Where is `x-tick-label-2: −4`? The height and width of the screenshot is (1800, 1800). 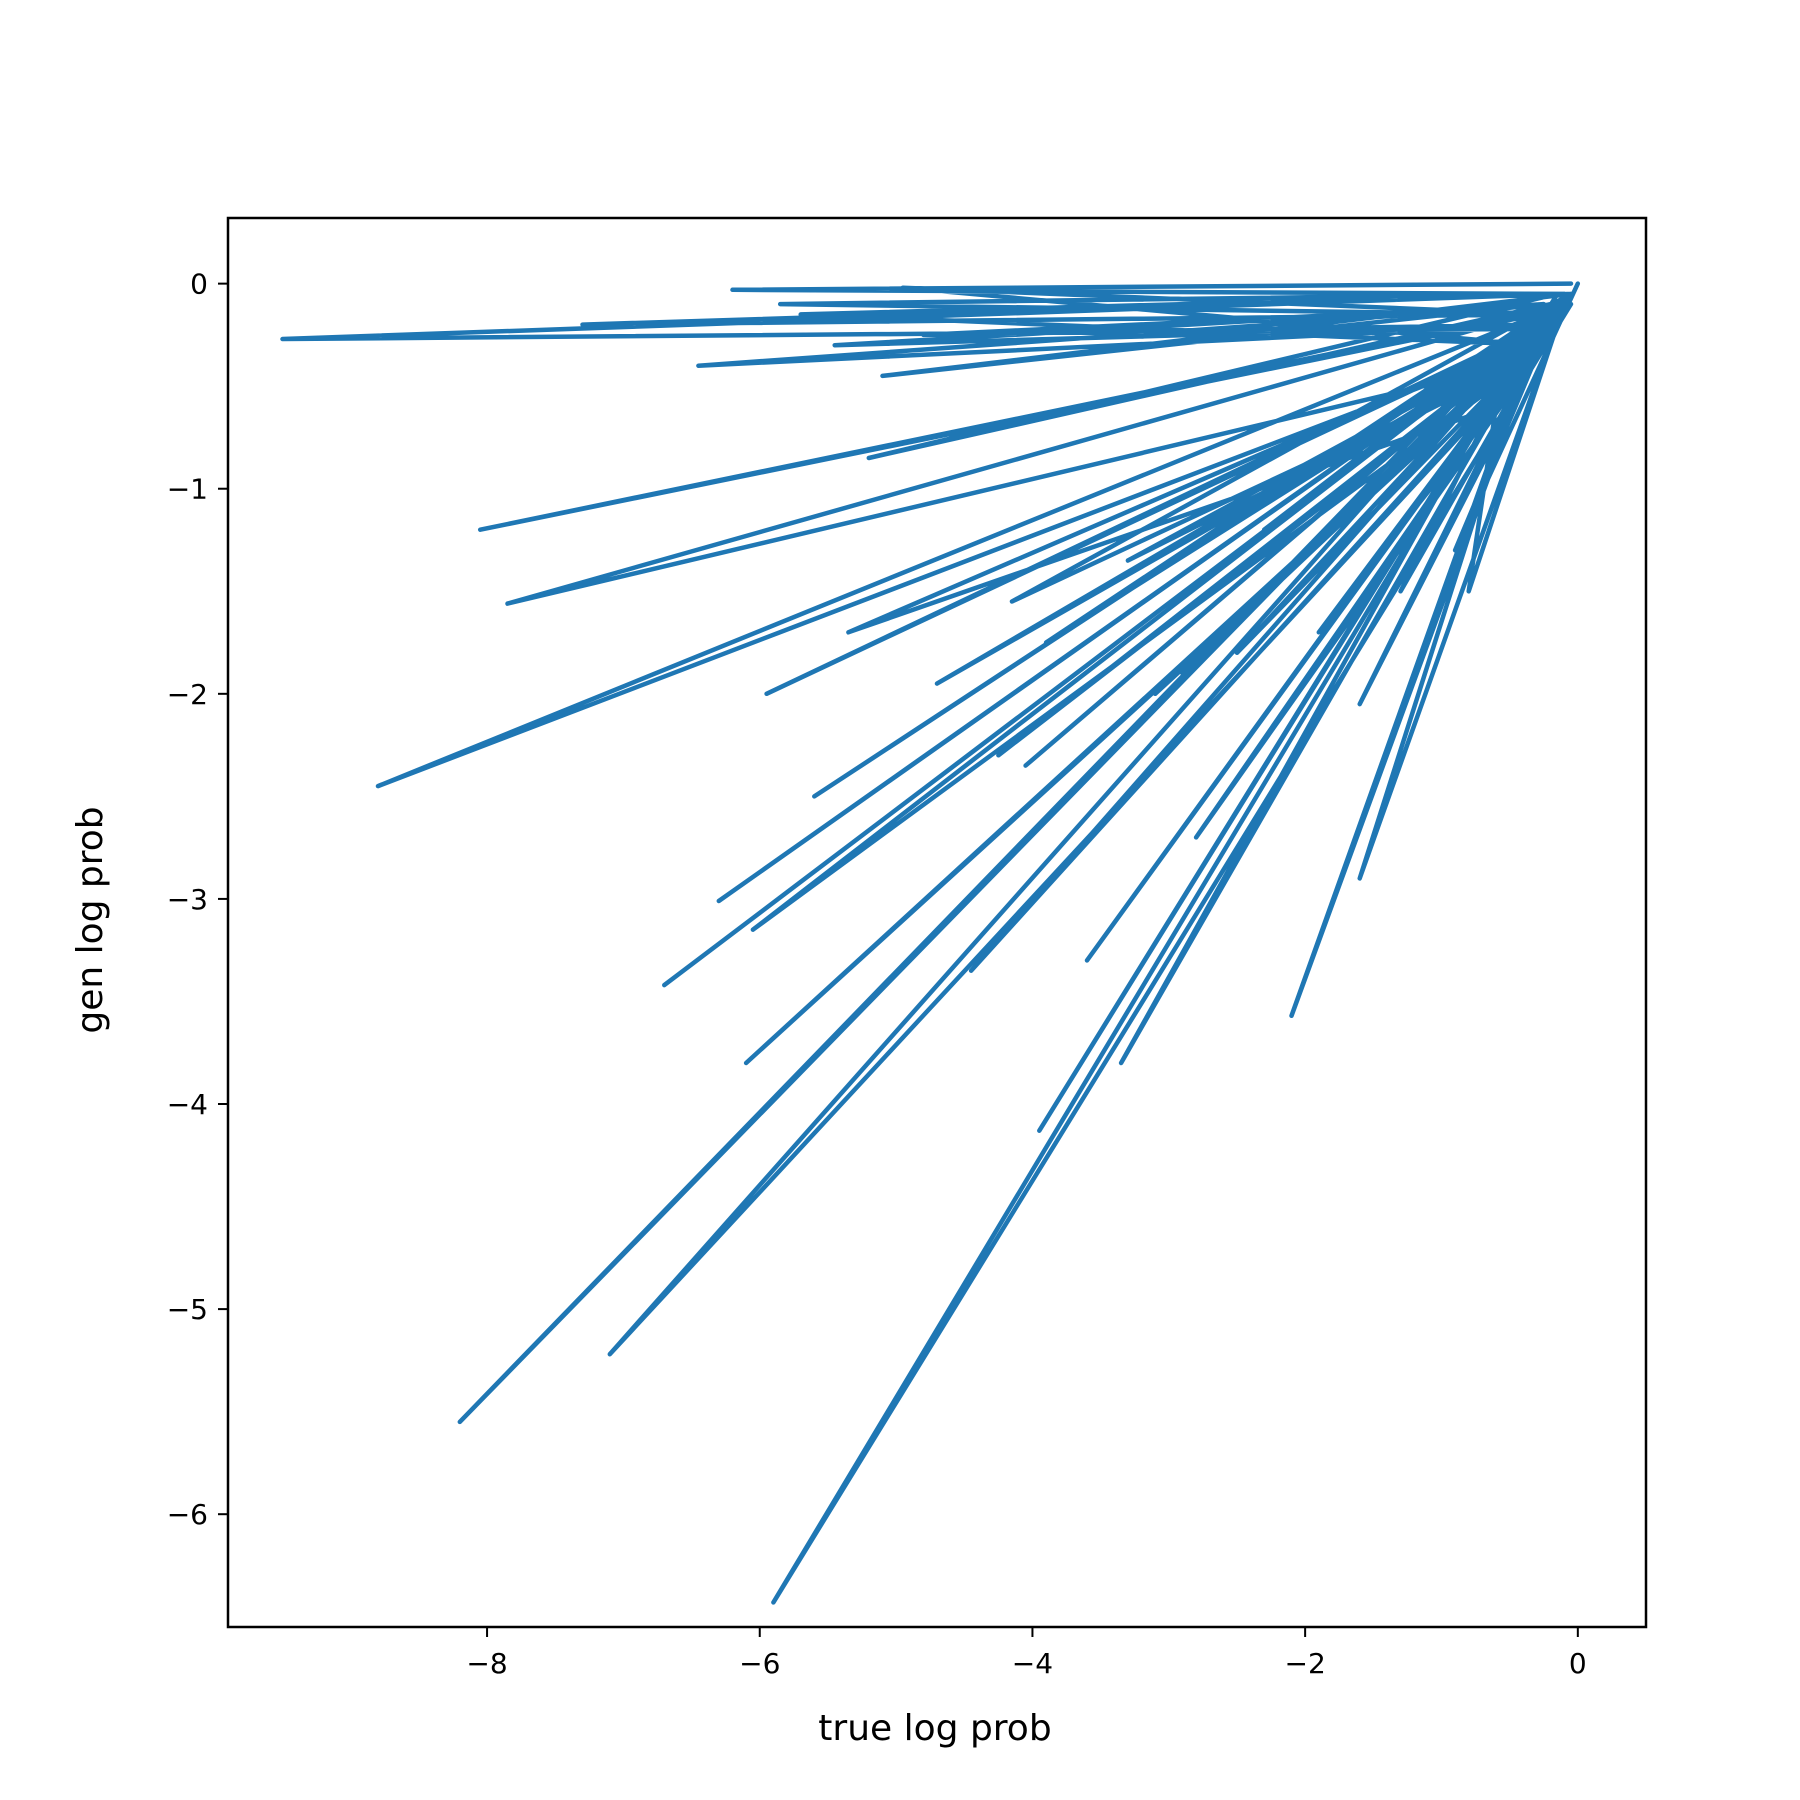 x-tick-label-2: −4 is located at coordinates (1032, 1663).